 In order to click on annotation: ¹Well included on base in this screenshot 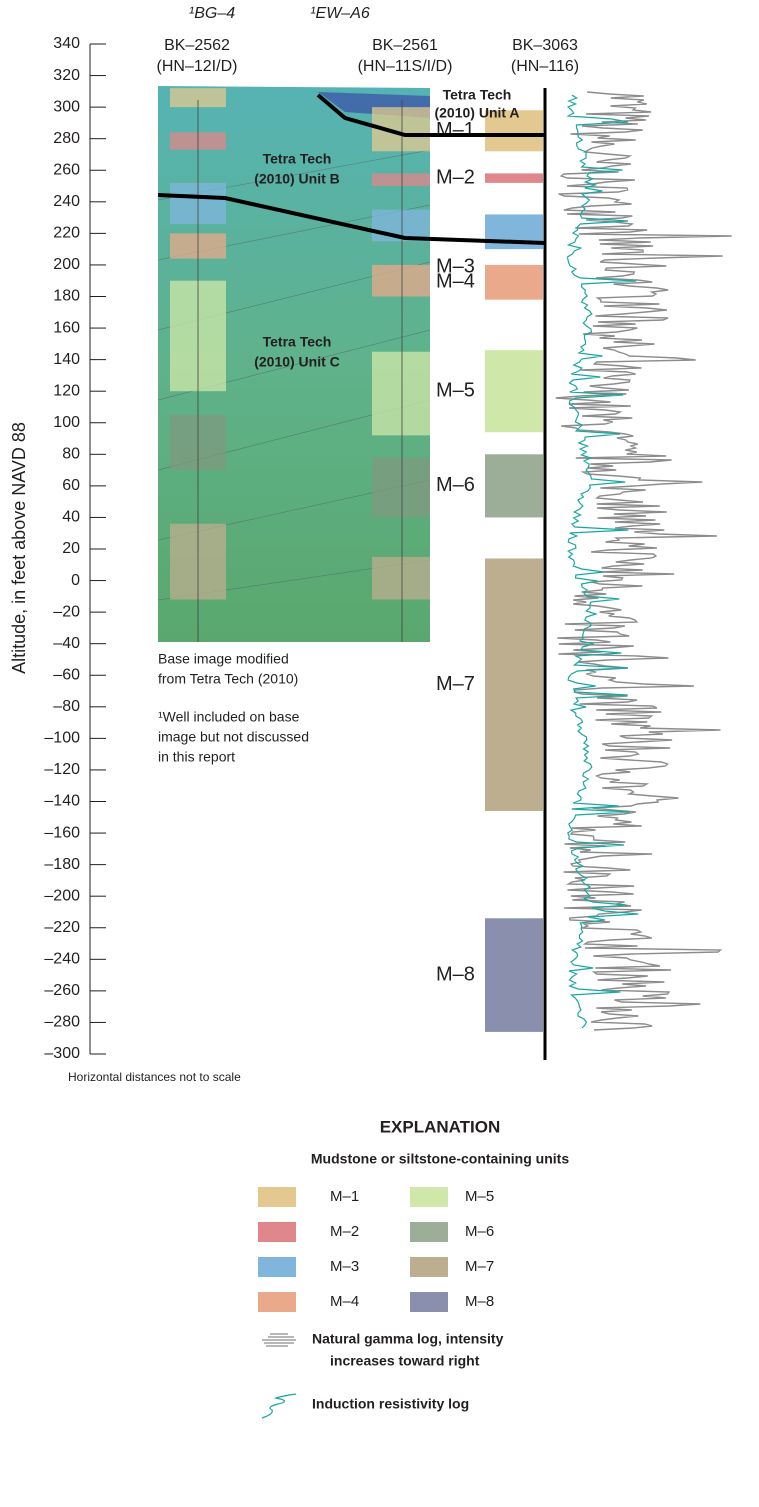, I will do `click(229, 717)`.